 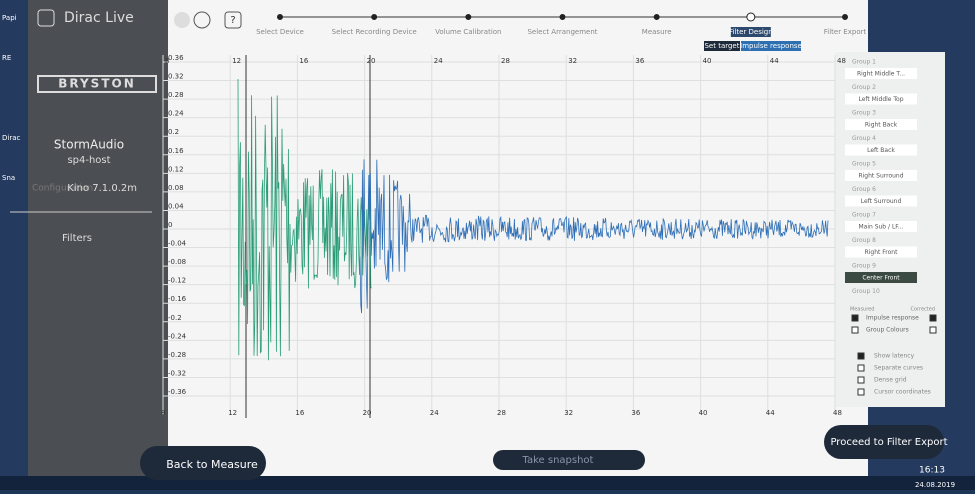 I want to click on x-tick-label: 16, so click(x=303, y=61).